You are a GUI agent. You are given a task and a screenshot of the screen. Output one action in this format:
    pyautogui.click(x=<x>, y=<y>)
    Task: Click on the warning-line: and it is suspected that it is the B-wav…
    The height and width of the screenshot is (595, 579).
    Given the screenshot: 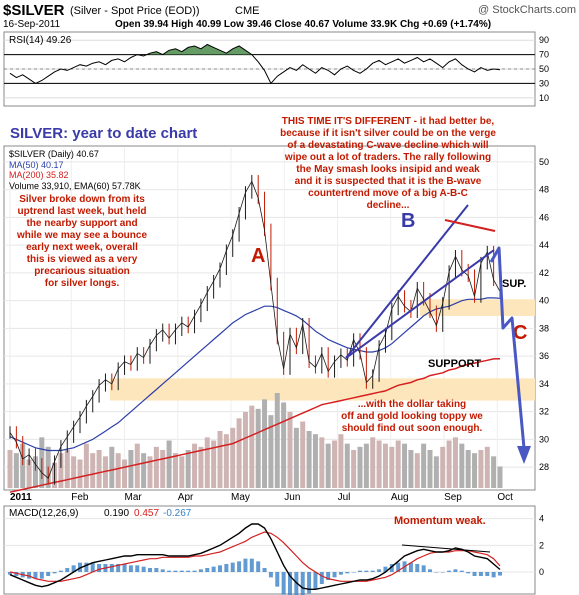 What is the action you would take?
    pyautogui.click(x=388, y=181)
    